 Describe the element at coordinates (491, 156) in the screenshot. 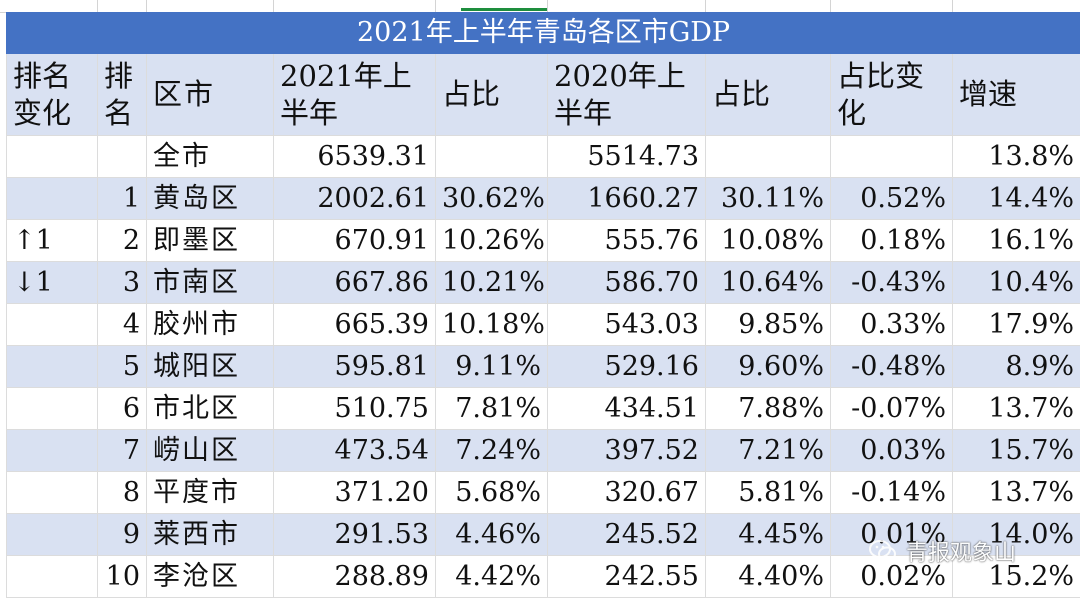

I see `share-2021-cell` at that location.